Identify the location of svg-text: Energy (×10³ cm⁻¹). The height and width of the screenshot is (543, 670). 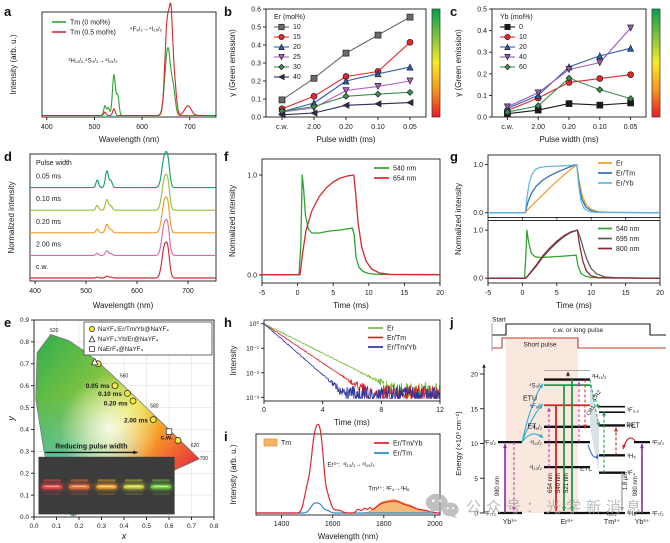
(458, 443).